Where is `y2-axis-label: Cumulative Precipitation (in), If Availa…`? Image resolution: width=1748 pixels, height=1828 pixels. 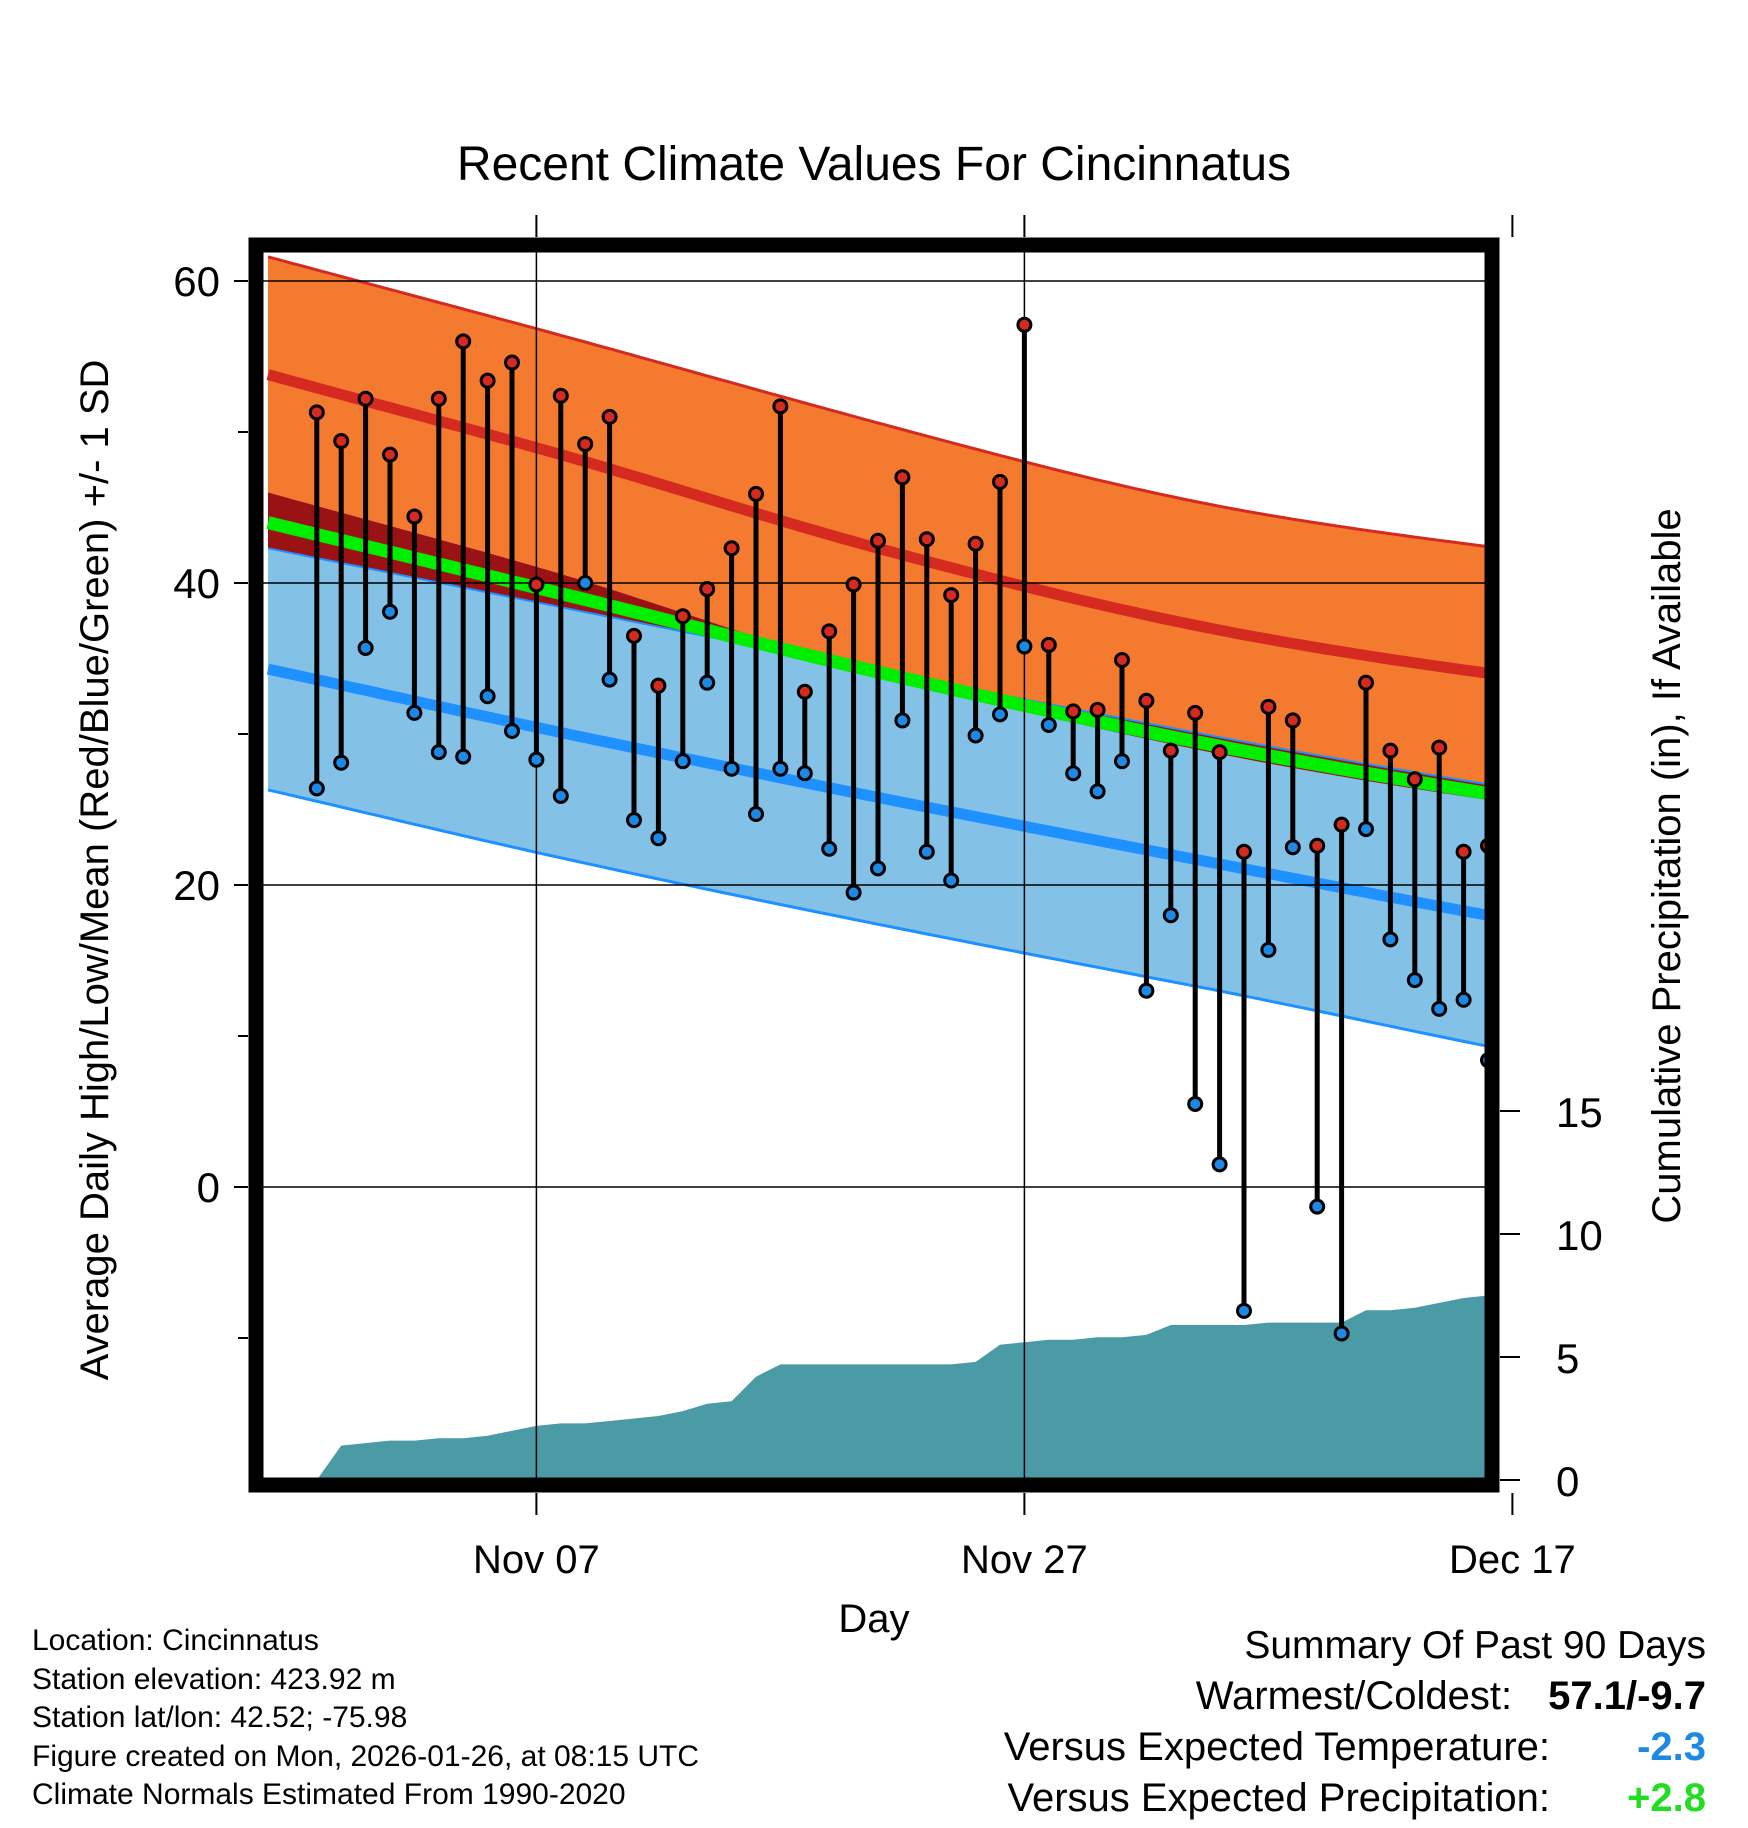 y2-axis-label: Cumulative Precipitation (in), If Availa… is located at coordinates (1667, 865).